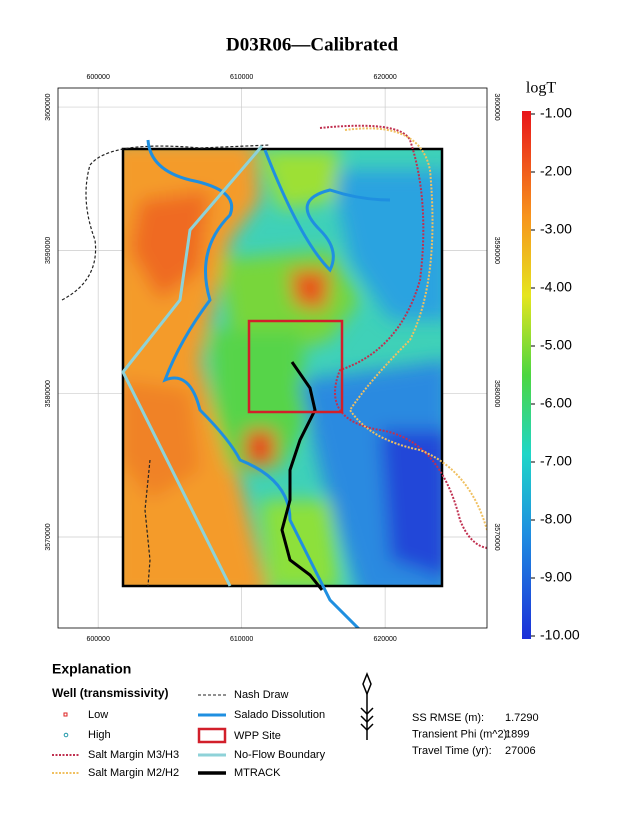  What do you see at coordinates (560, 635) in the screenshot?
I see `colorbar-tick-label: -10.00` at bounding box center [560, 635].